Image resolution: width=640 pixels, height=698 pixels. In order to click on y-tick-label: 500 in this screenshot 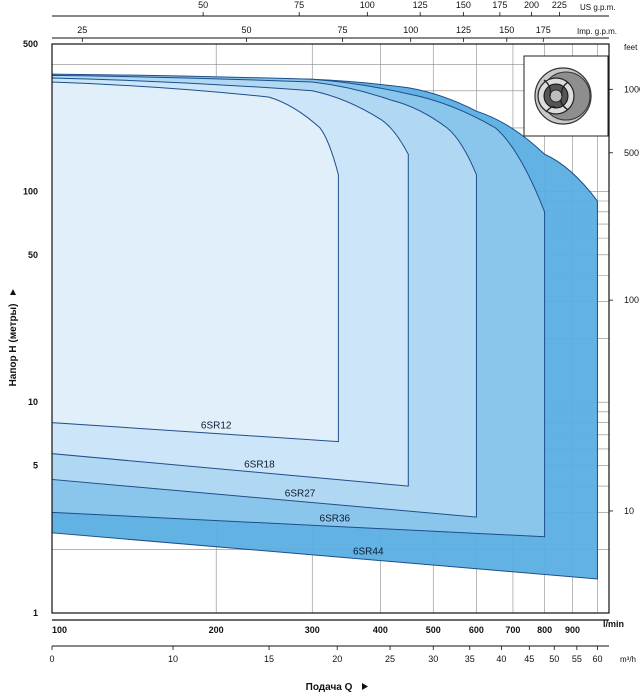, I will do `click(30, 44)`.